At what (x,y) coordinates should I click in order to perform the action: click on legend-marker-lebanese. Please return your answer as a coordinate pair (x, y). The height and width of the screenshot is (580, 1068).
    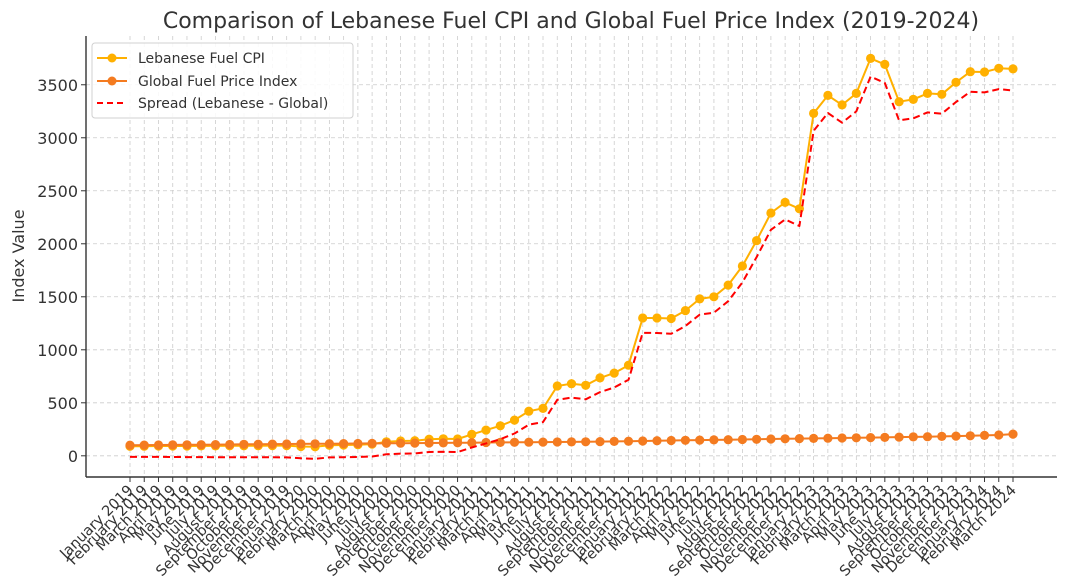
    Looking at the image, I should click on (112, 58).